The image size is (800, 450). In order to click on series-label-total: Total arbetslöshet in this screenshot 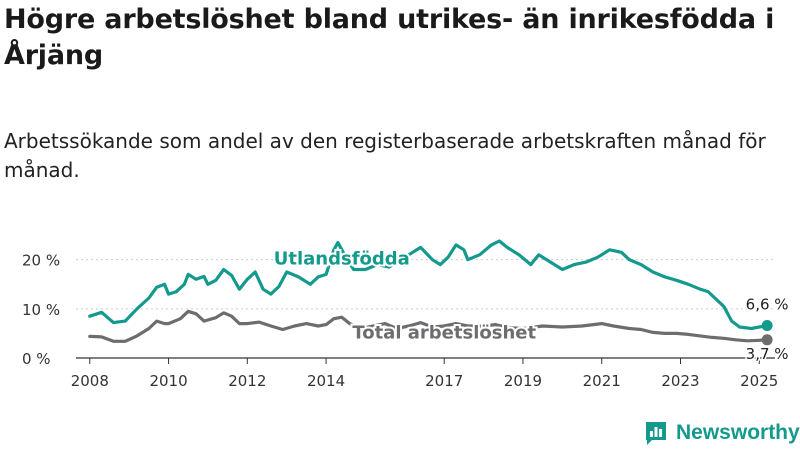, I will do `click(444, 332)`.